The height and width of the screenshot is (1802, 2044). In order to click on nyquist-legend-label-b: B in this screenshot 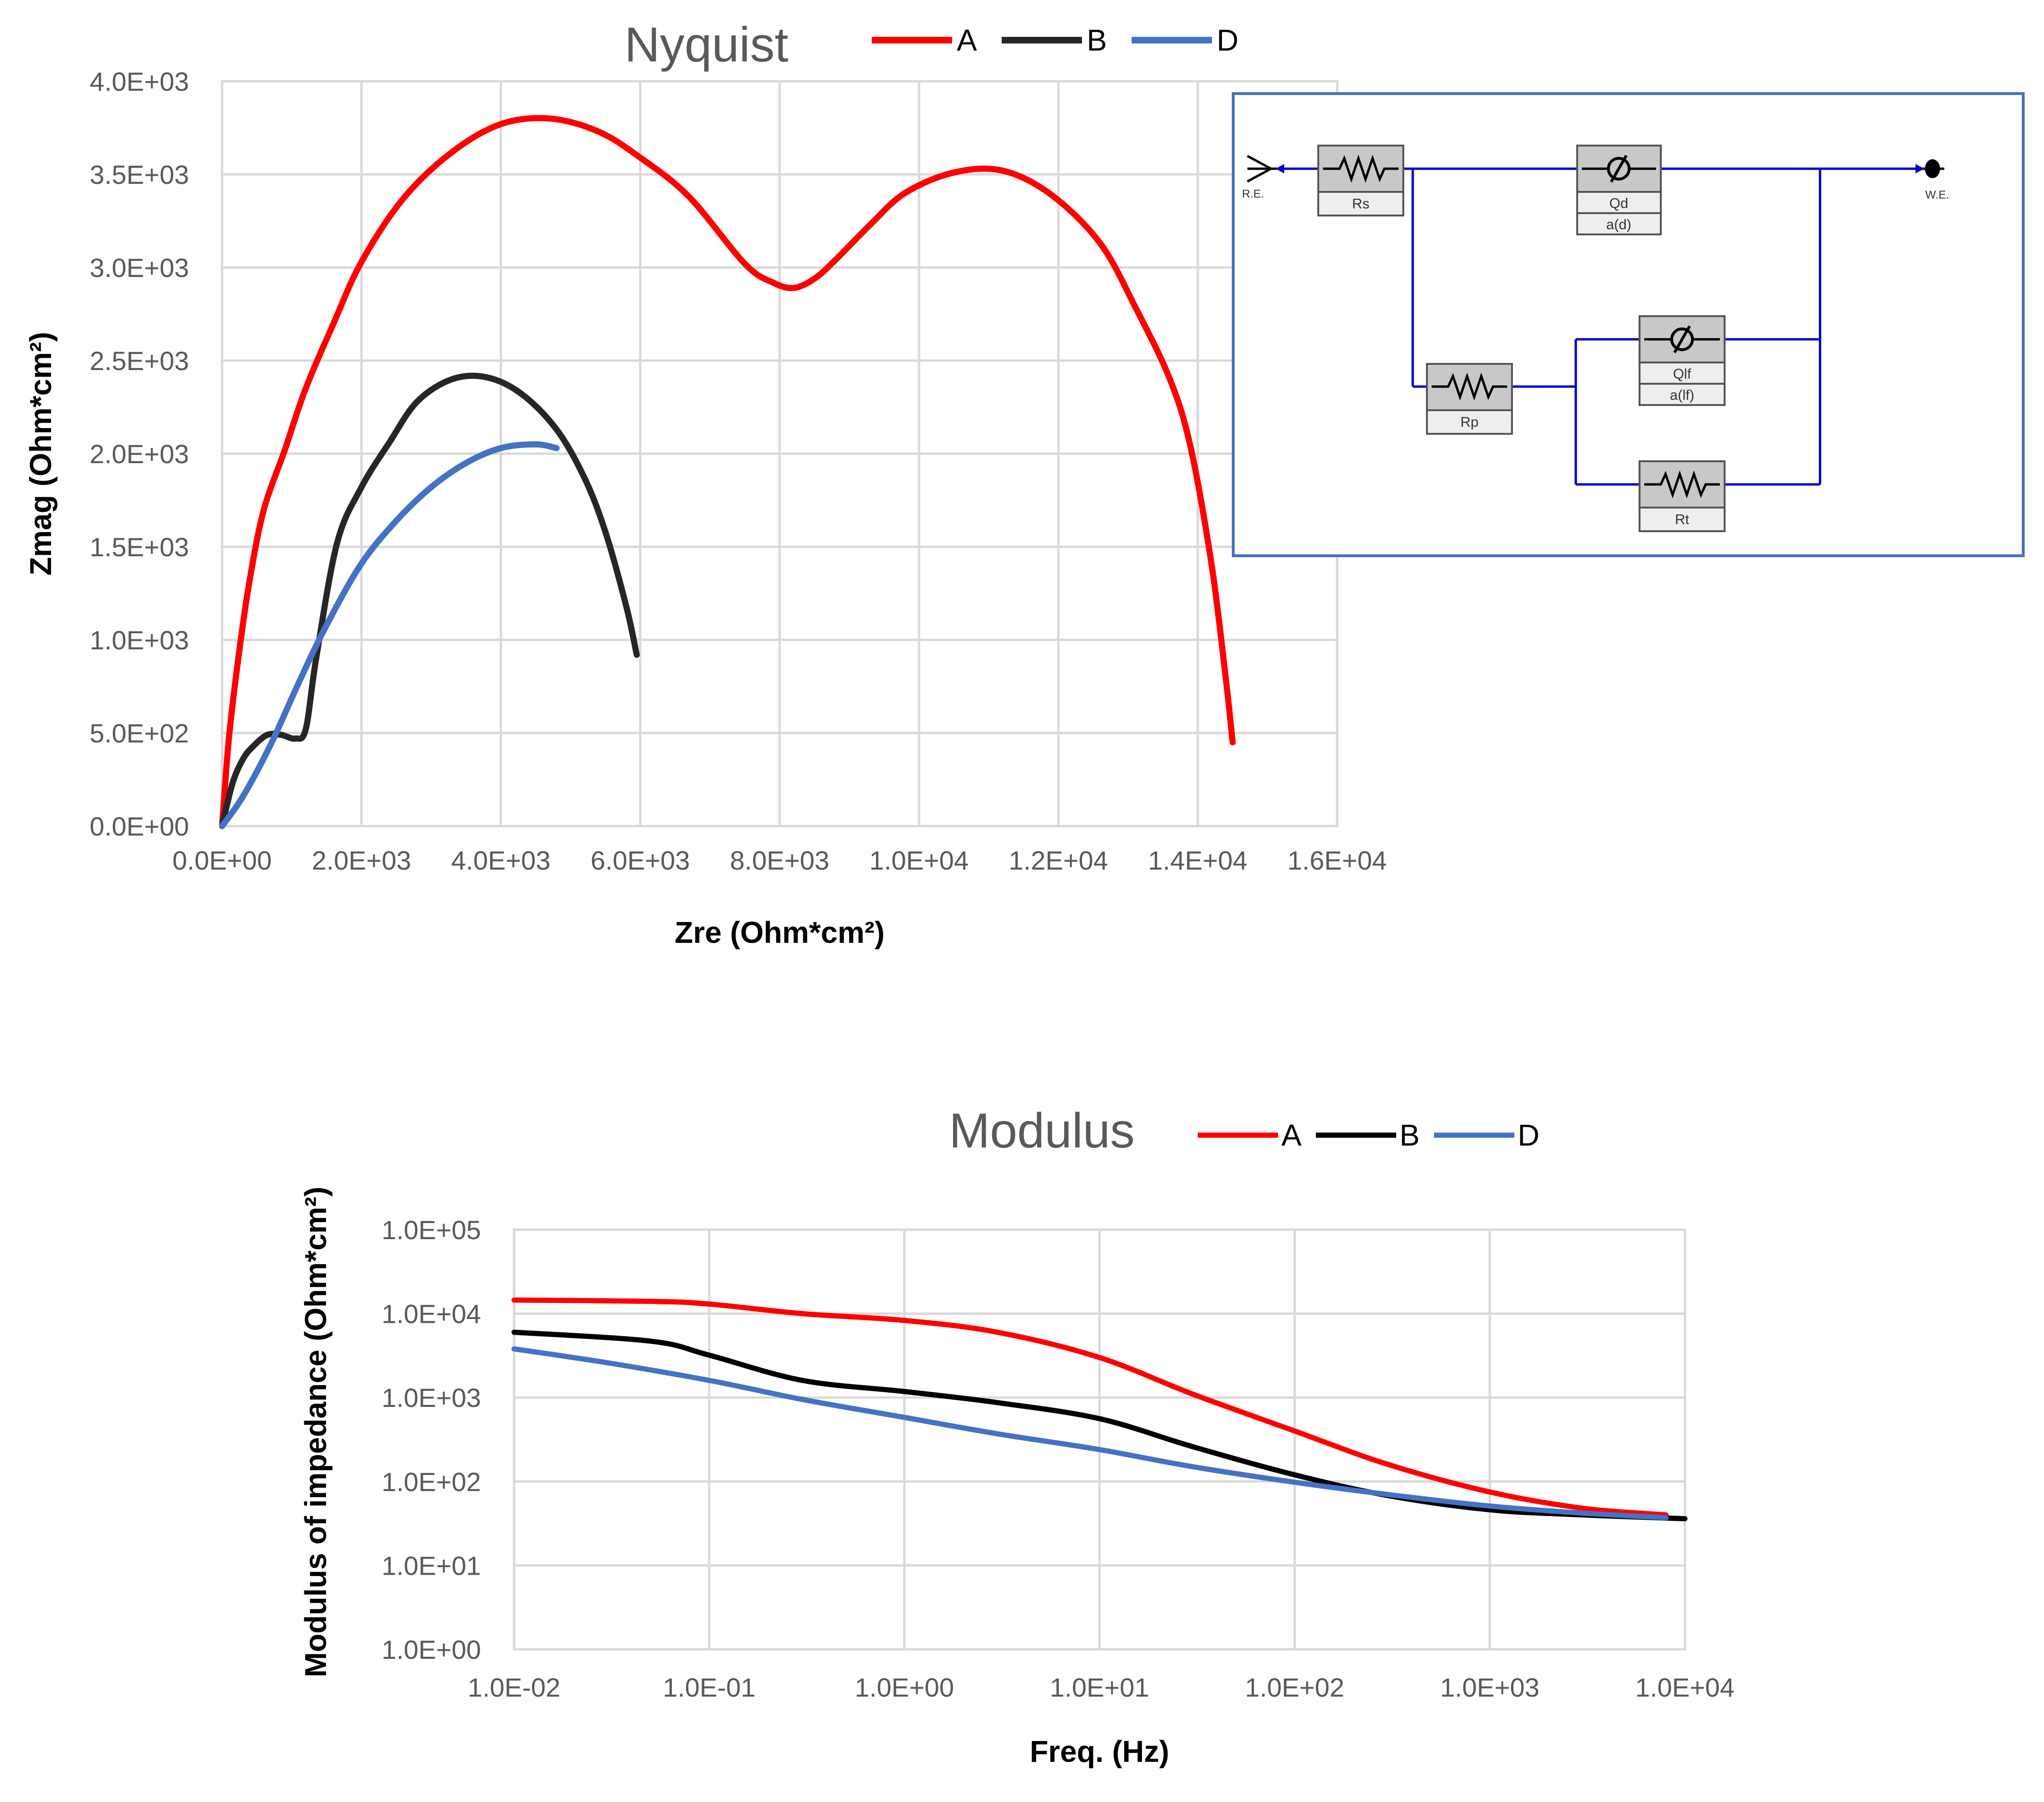, I will do `click(1097, 40)`.